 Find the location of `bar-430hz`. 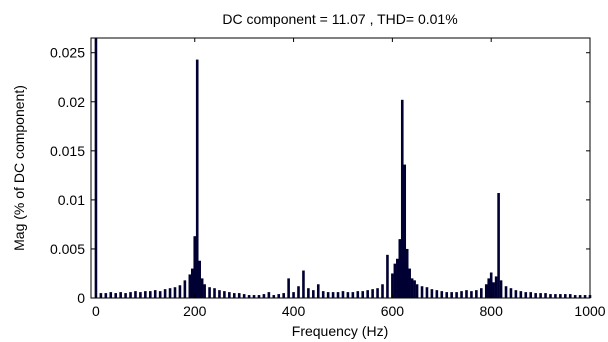

bar-430hz is located at coordinates (308, 293).